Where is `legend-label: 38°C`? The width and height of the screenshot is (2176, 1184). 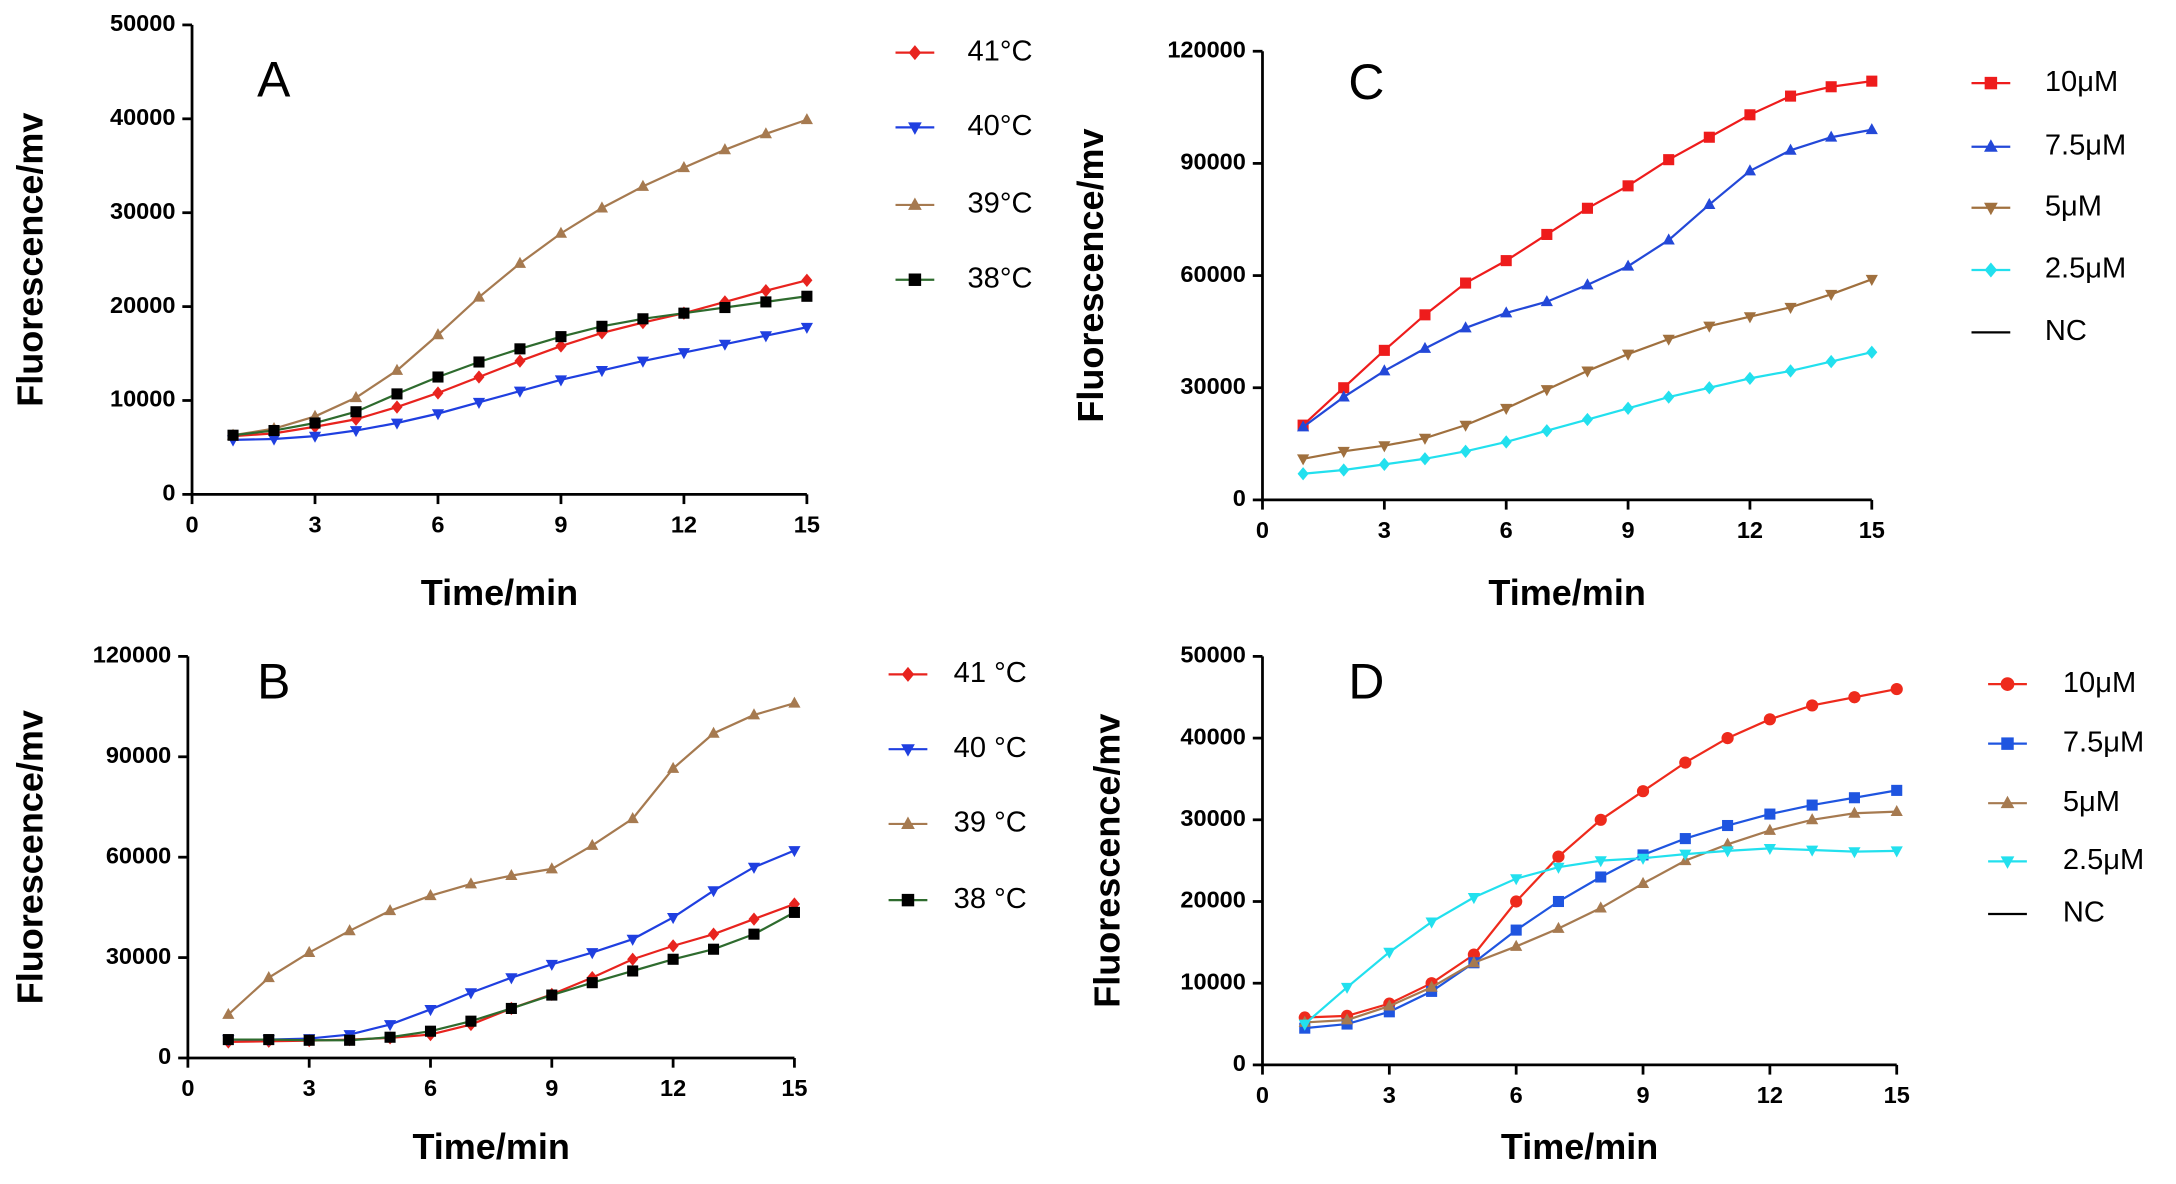
legend-label: 38°C is located at coordinates (1000, 278).